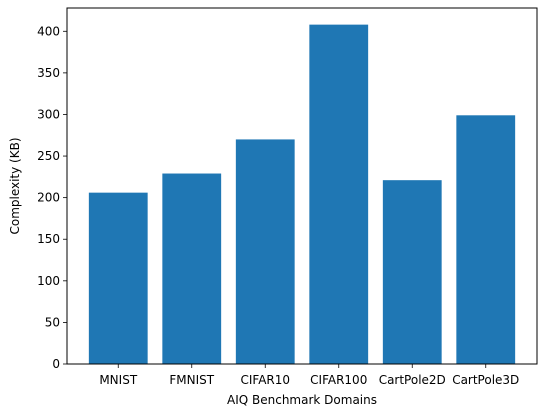 The image size is (550, 416). Describe the element at coordinates (48, 73) in the screenshot. I see `y-tick-label: 350` at that location.